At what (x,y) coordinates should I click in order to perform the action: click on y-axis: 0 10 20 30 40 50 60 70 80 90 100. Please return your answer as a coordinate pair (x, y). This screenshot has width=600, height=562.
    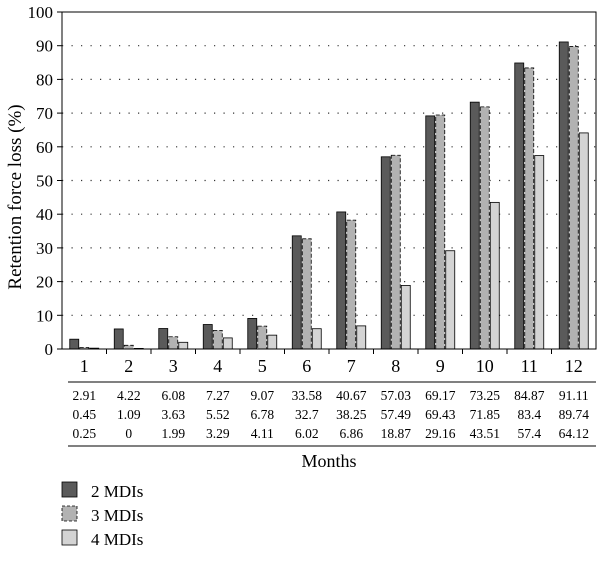
    Looking at the image, I should click on (45, 181).